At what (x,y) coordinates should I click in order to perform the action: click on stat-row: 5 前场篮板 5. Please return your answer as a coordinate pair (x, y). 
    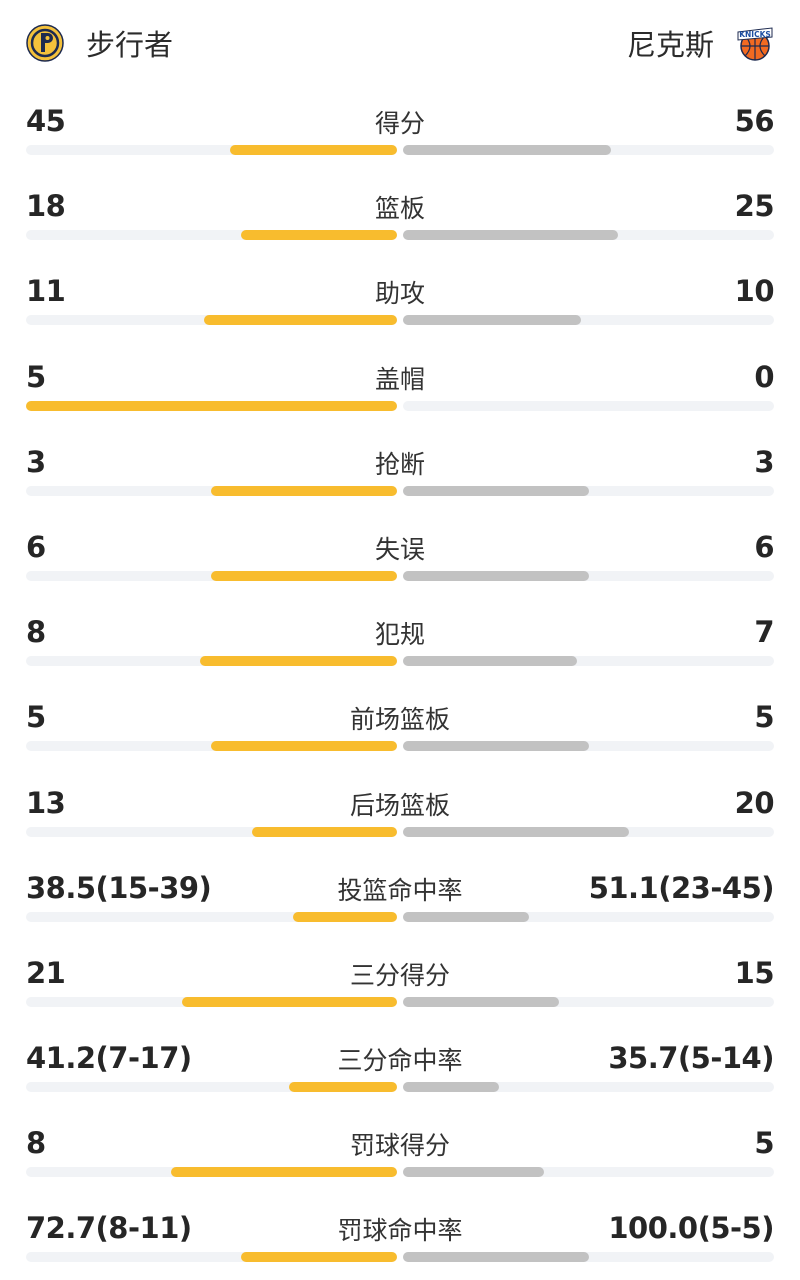
    Looking at the image, I should click on (400, 730).